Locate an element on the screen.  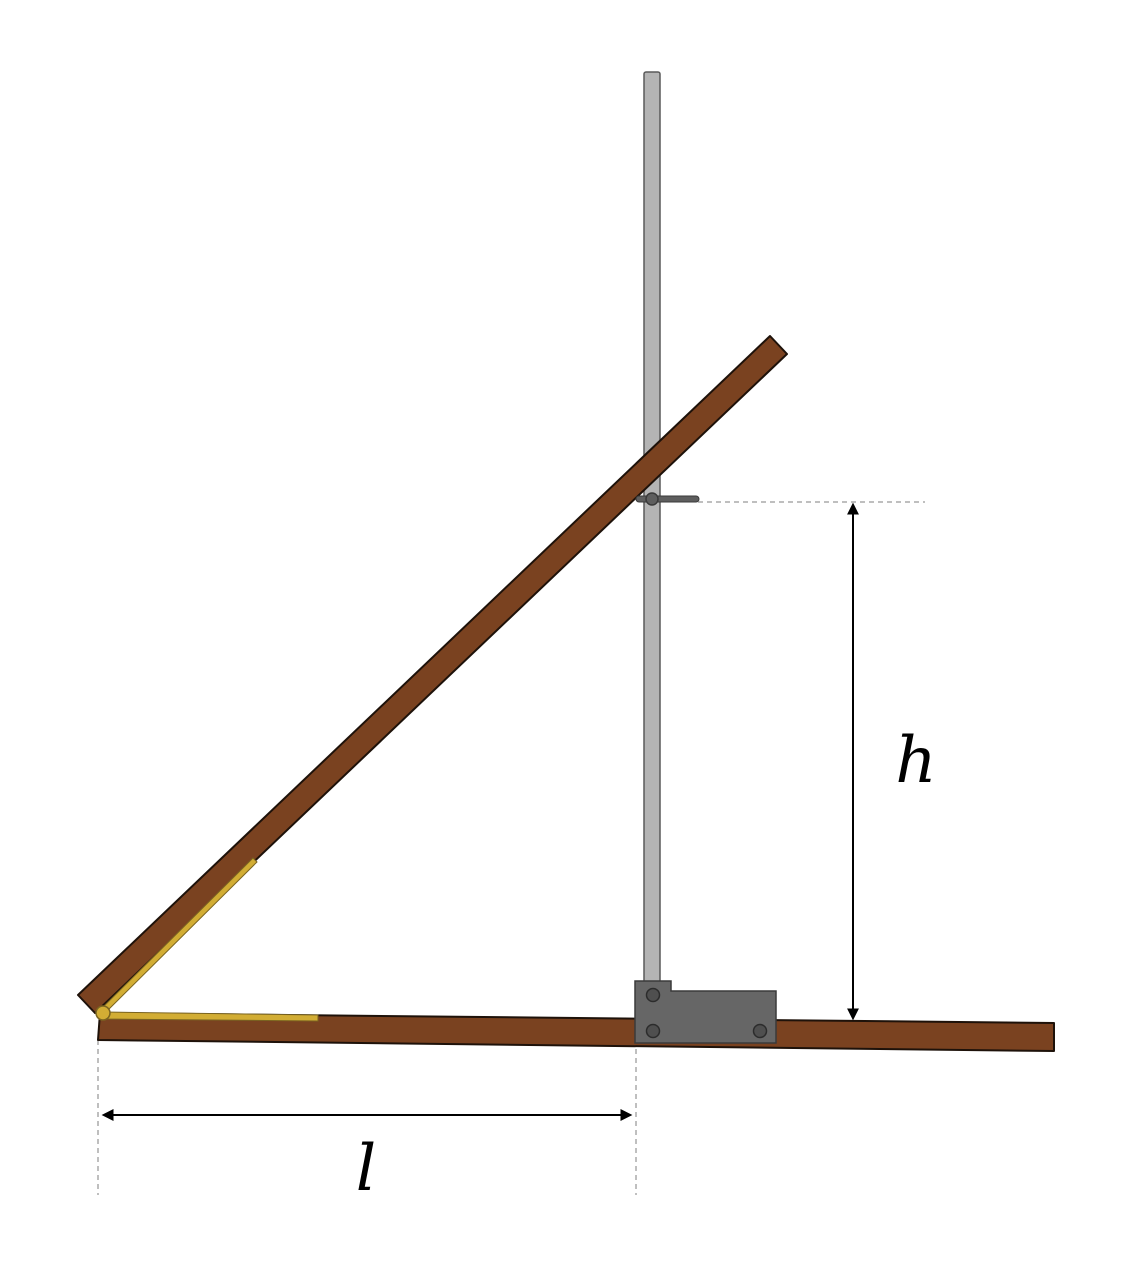
hinge-strip-plank is located at coordinates (179, 935).